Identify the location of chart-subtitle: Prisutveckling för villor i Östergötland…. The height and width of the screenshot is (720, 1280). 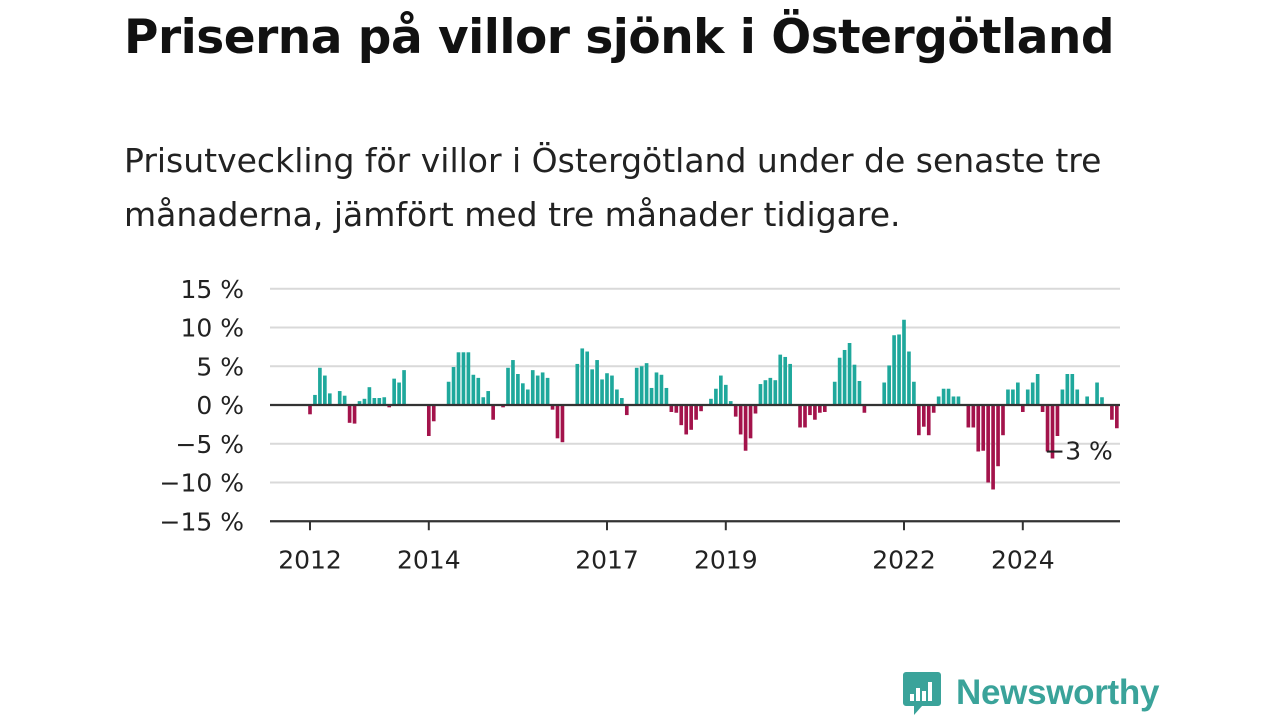
(613, 187).